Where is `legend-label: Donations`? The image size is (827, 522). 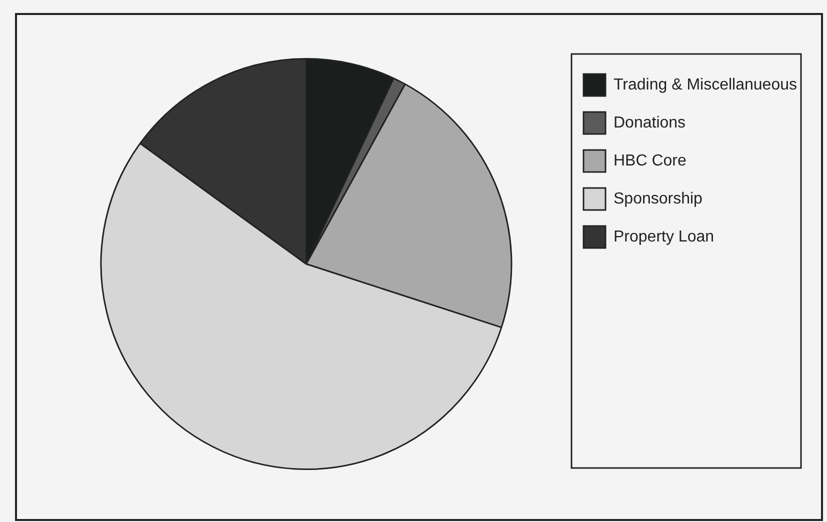 legend-label: Donations is located at coordinates (650, 123).